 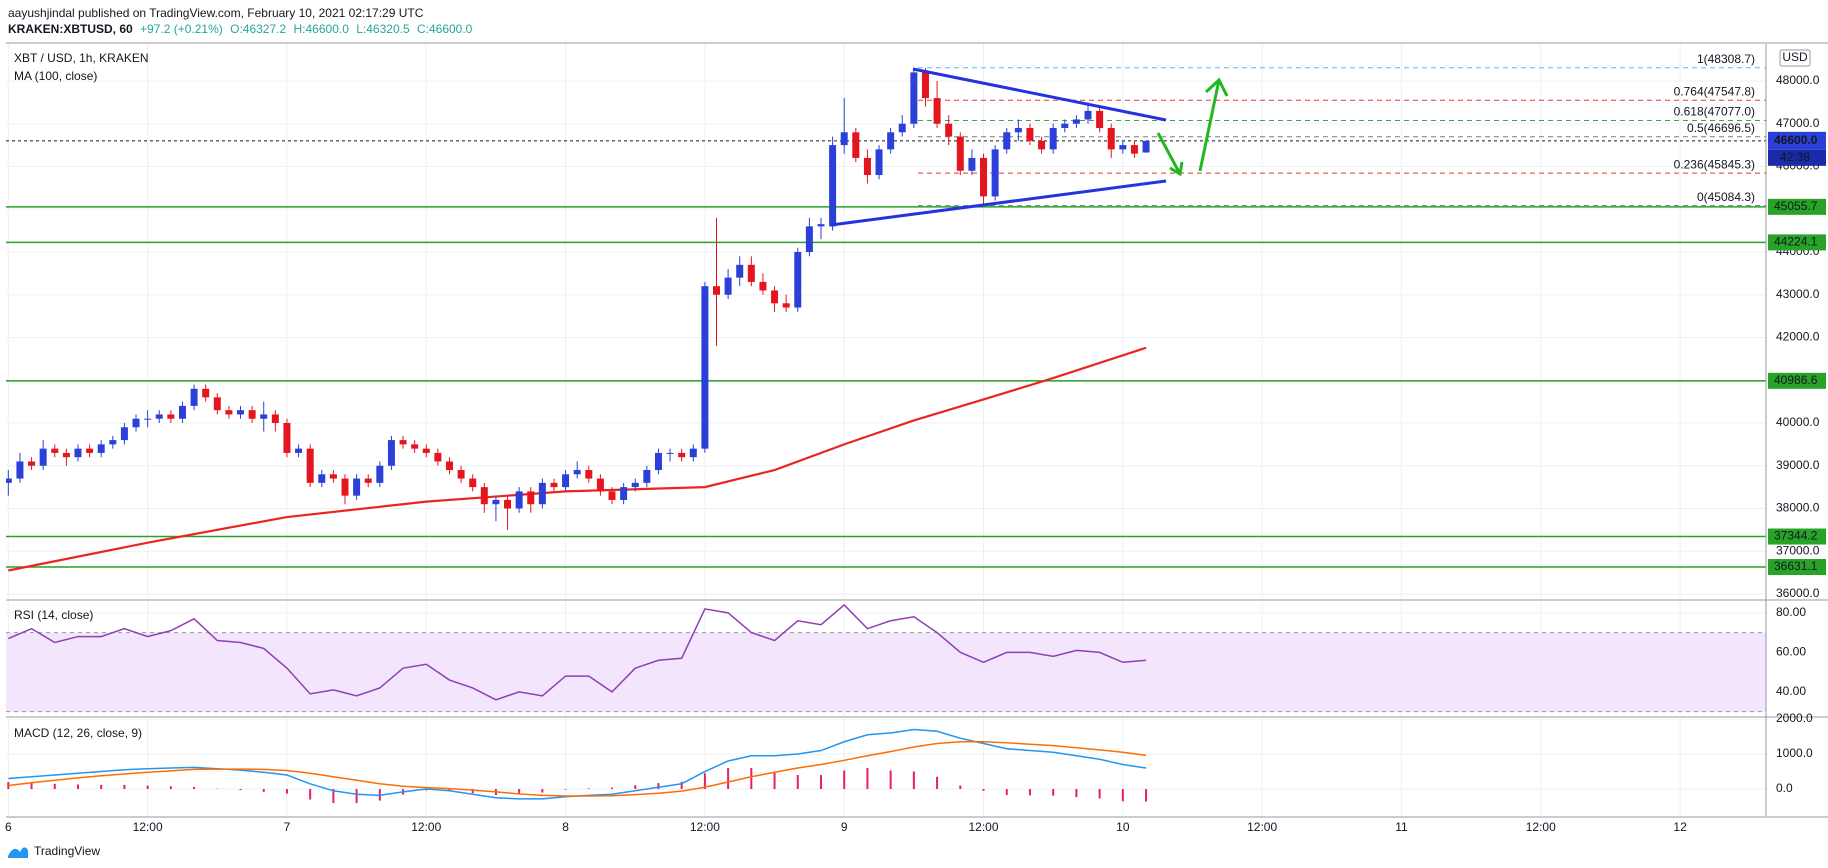 I want to click on symbol: KRAKEN:XBTUSD, 60, so click(x=70, y=29).